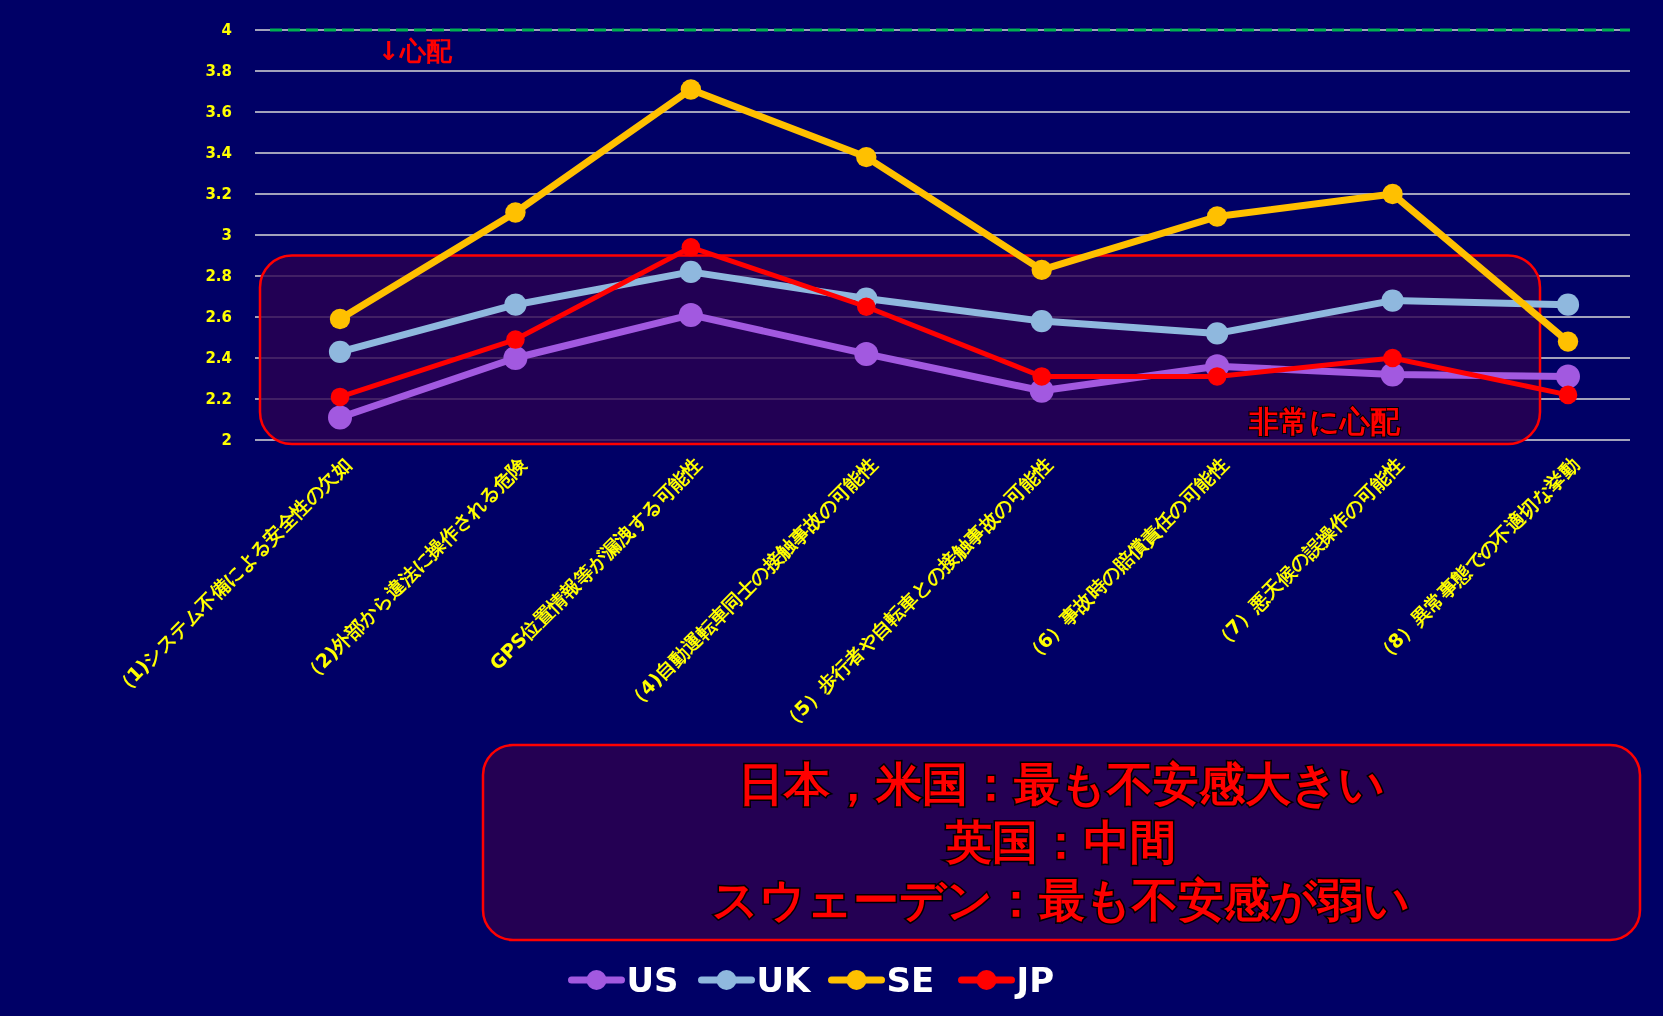  I want to click on y-tick-label: 3, so click(226, 235).